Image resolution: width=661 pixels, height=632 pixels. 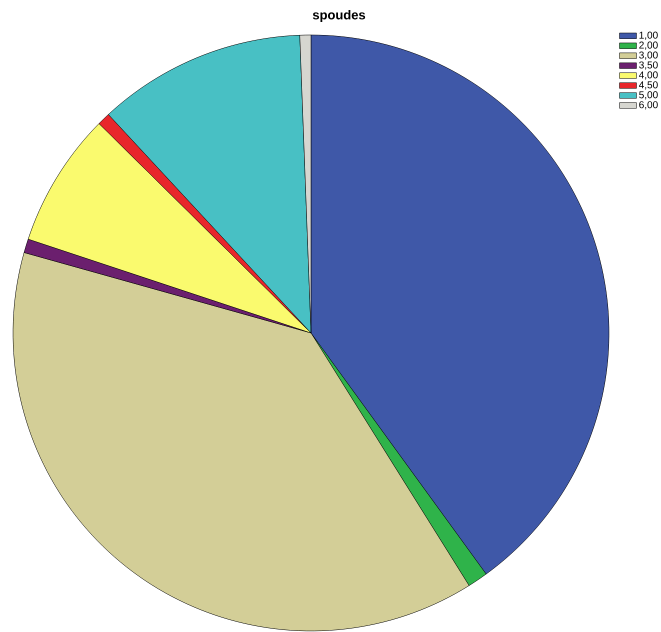 What do you see at coordinates (648, 95) in the screenshot?
I see `legend-label: 5,00` at bounding box center [648, 95].